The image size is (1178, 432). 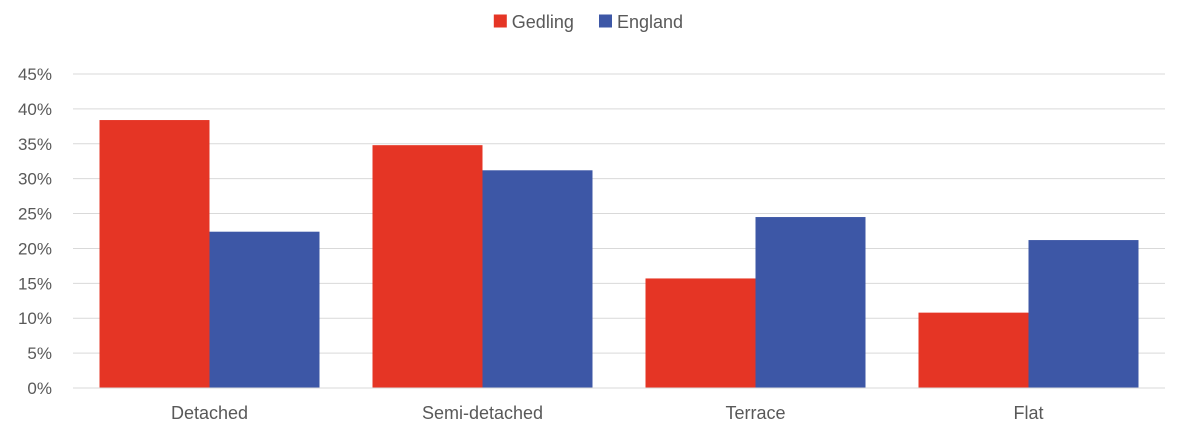 What do you see at coordinates (1083, 314) in the screenshot?
I see `bar-england-flat` at bounding box center [1083, 314].